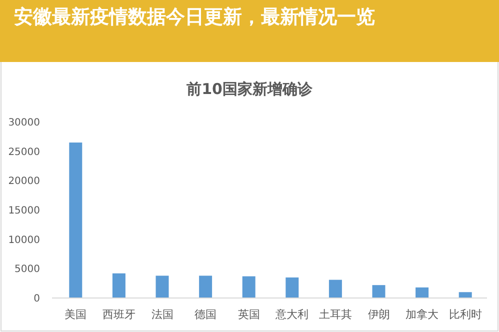  I want to click on x-tick-label: 美国, so click(75, 314).